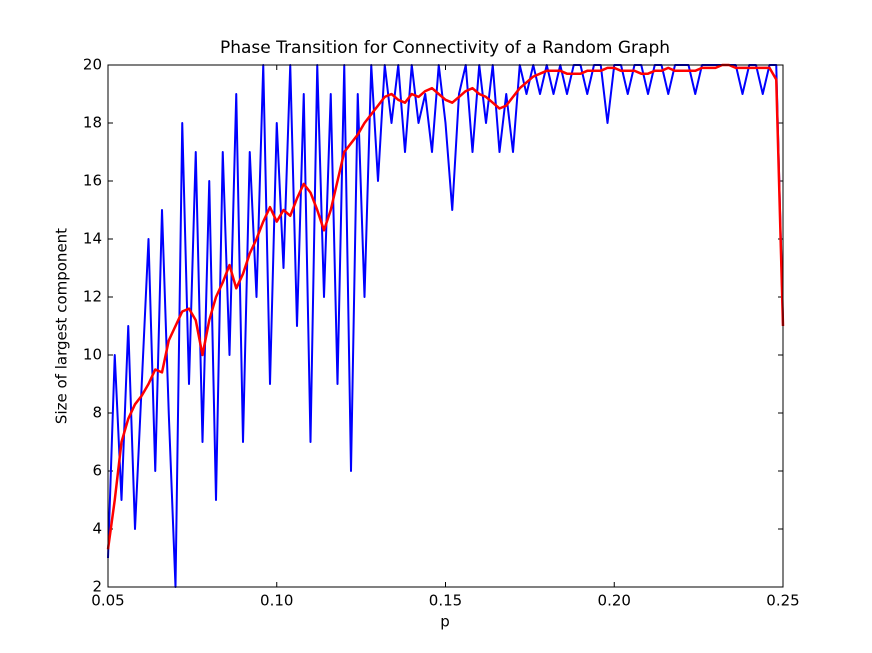  I want to click on y-tick-label: 12, so click(92, 297).